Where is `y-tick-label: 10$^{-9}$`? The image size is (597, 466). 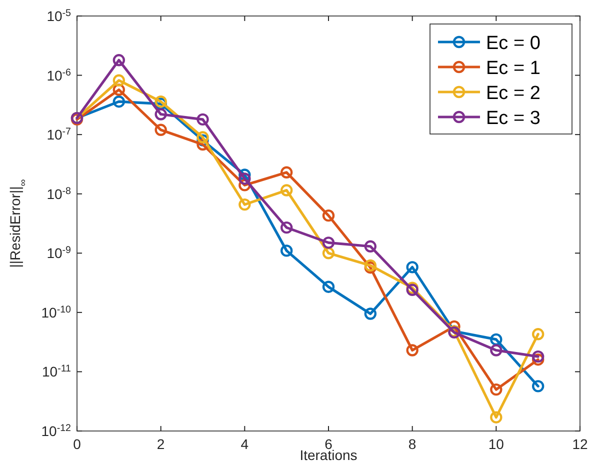 y-tick-label: 10$^{-9}$ is located at coordinates (58, 253).